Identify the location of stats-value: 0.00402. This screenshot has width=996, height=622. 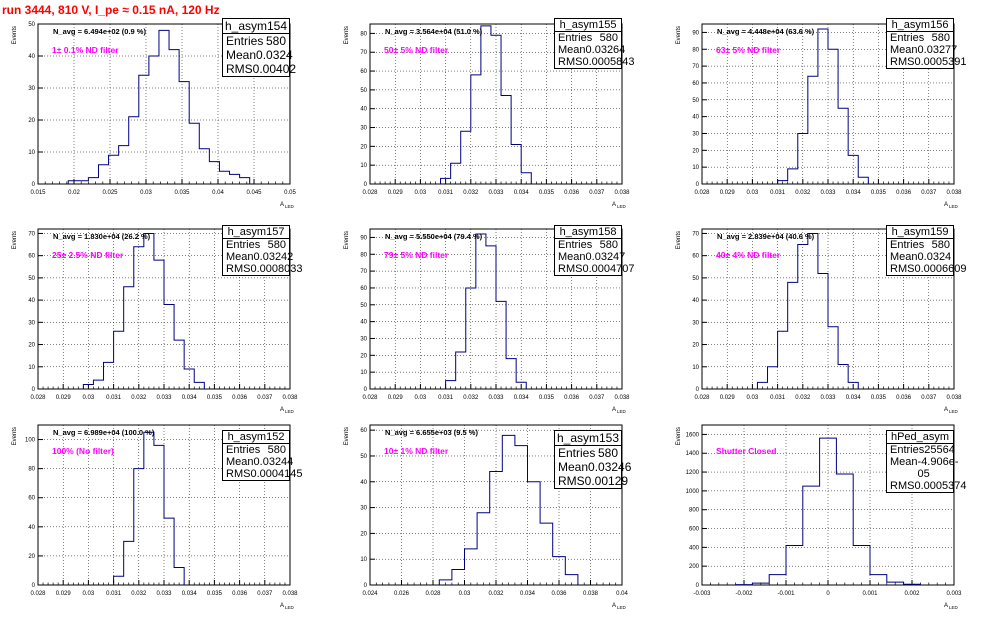
(274, 69).